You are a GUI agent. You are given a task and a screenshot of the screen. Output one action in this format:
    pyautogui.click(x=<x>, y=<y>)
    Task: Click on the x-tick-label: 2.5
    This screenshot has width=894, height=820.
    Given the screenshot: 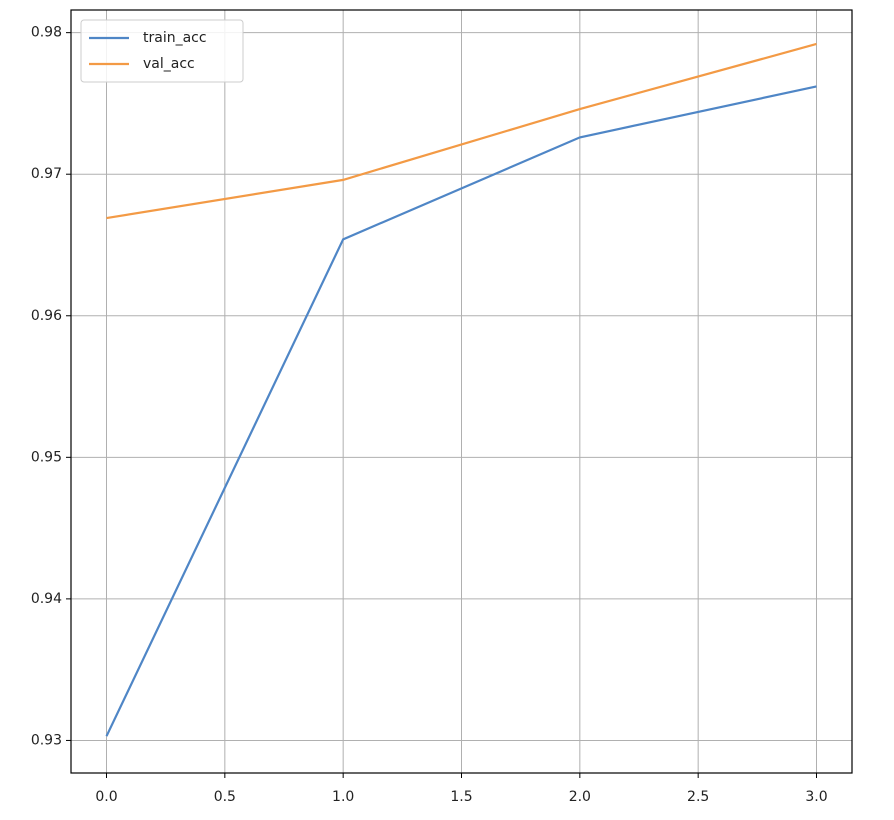 What is the action you would take?
    pyautogui.click(x=698, y=797)
    